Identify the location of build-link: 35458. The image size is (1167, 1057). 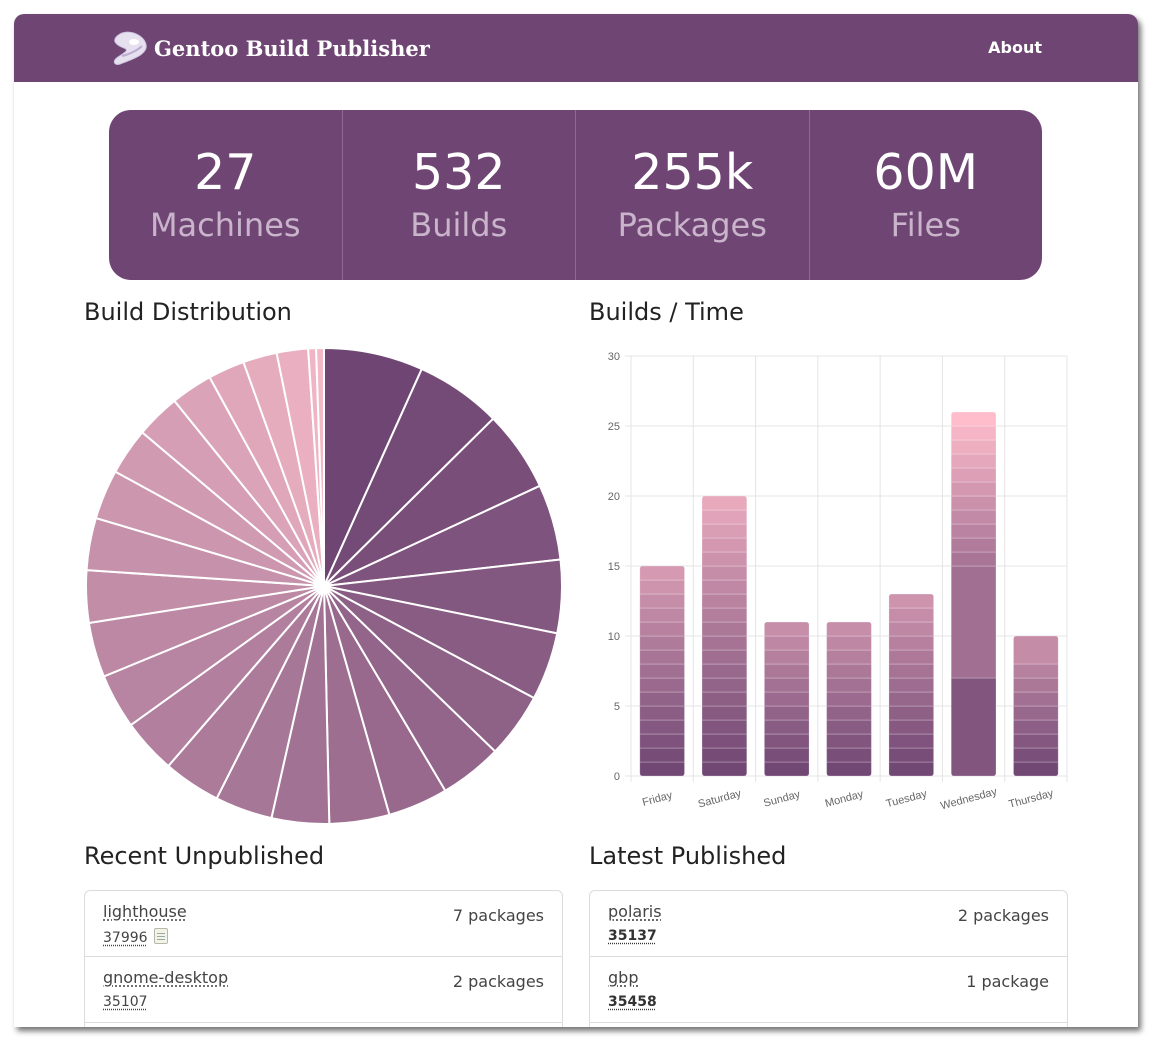
(632, 1002).